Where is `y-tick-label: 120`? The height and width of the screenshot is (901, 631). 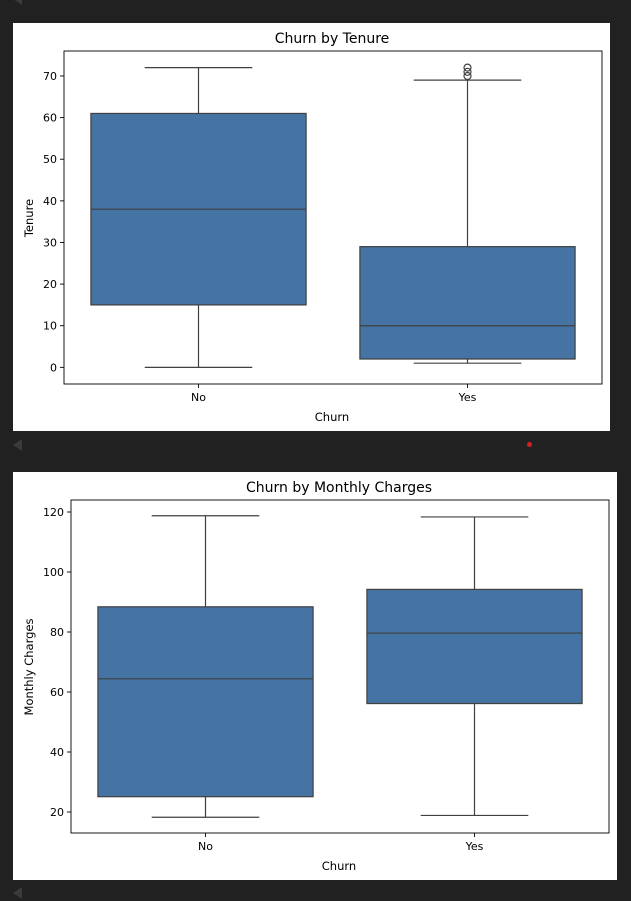
y-tick-label: 120 is located at coordinates (53, 512).